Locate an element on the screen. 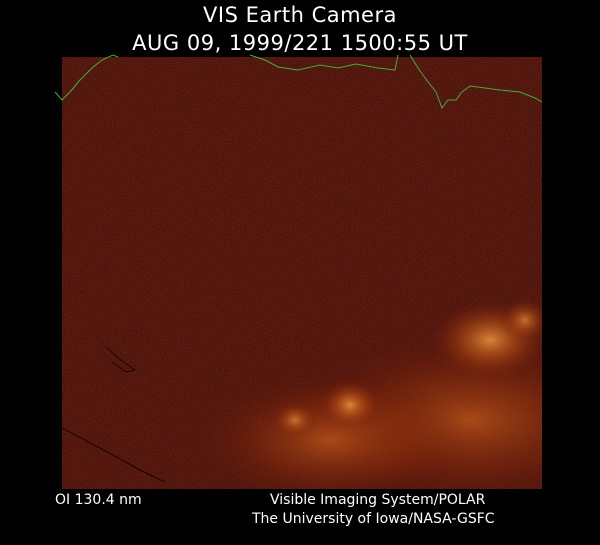 This screenshot has width=600, height=545. coastline-overlay is located at coordinates (298, 82).